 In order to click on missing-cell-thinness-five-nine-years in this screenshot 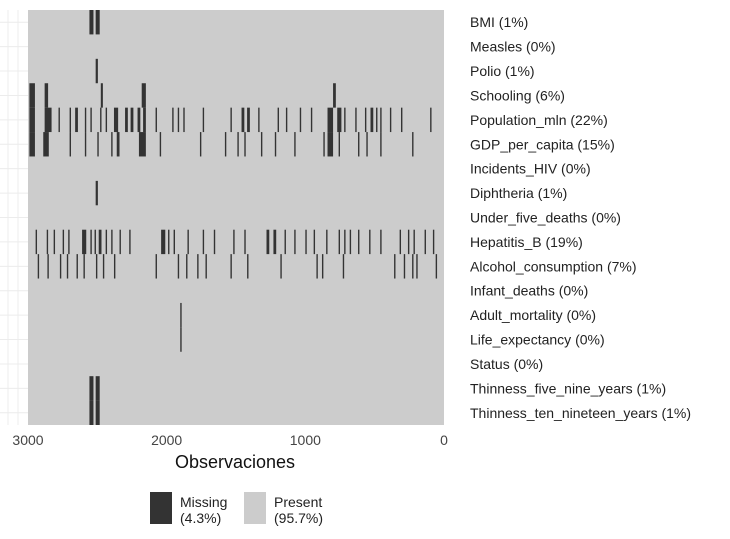, I will do `click(97, 388)`.